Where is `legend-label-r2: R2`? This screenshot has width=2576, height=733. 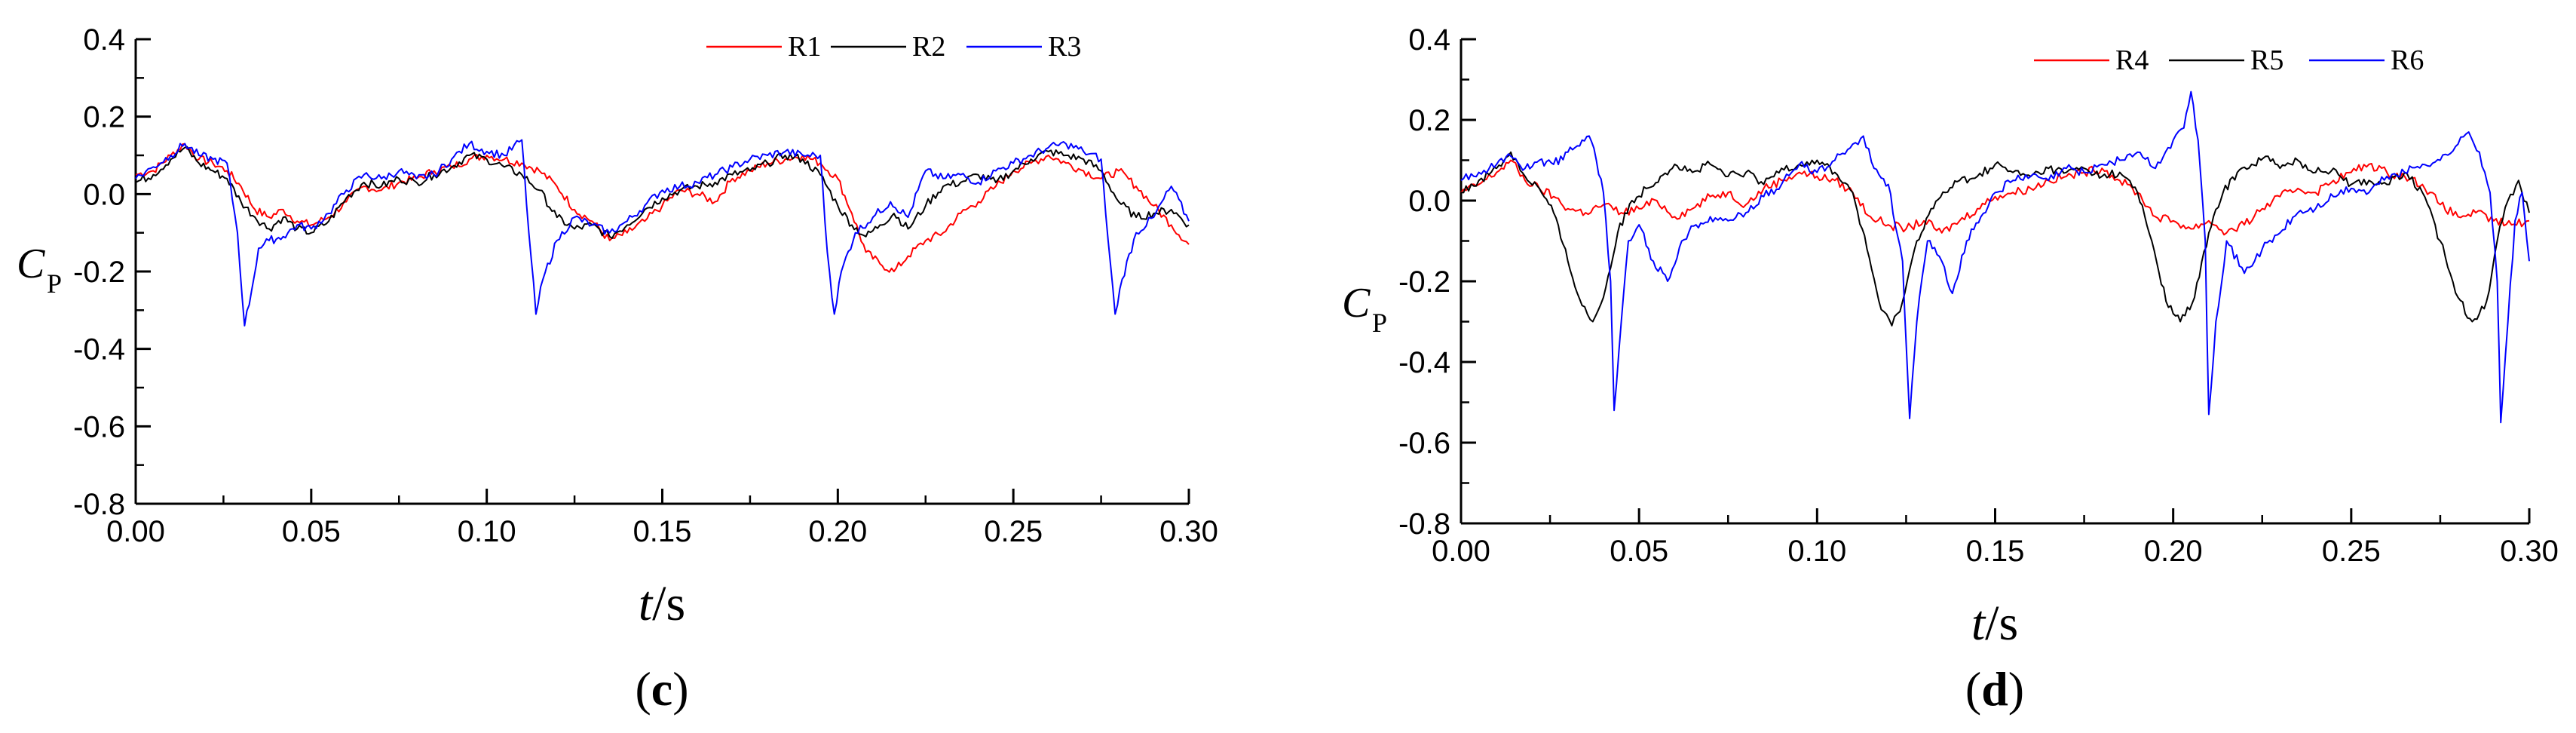
legend-label-r2: R2 is located at coordinates (928, 47).